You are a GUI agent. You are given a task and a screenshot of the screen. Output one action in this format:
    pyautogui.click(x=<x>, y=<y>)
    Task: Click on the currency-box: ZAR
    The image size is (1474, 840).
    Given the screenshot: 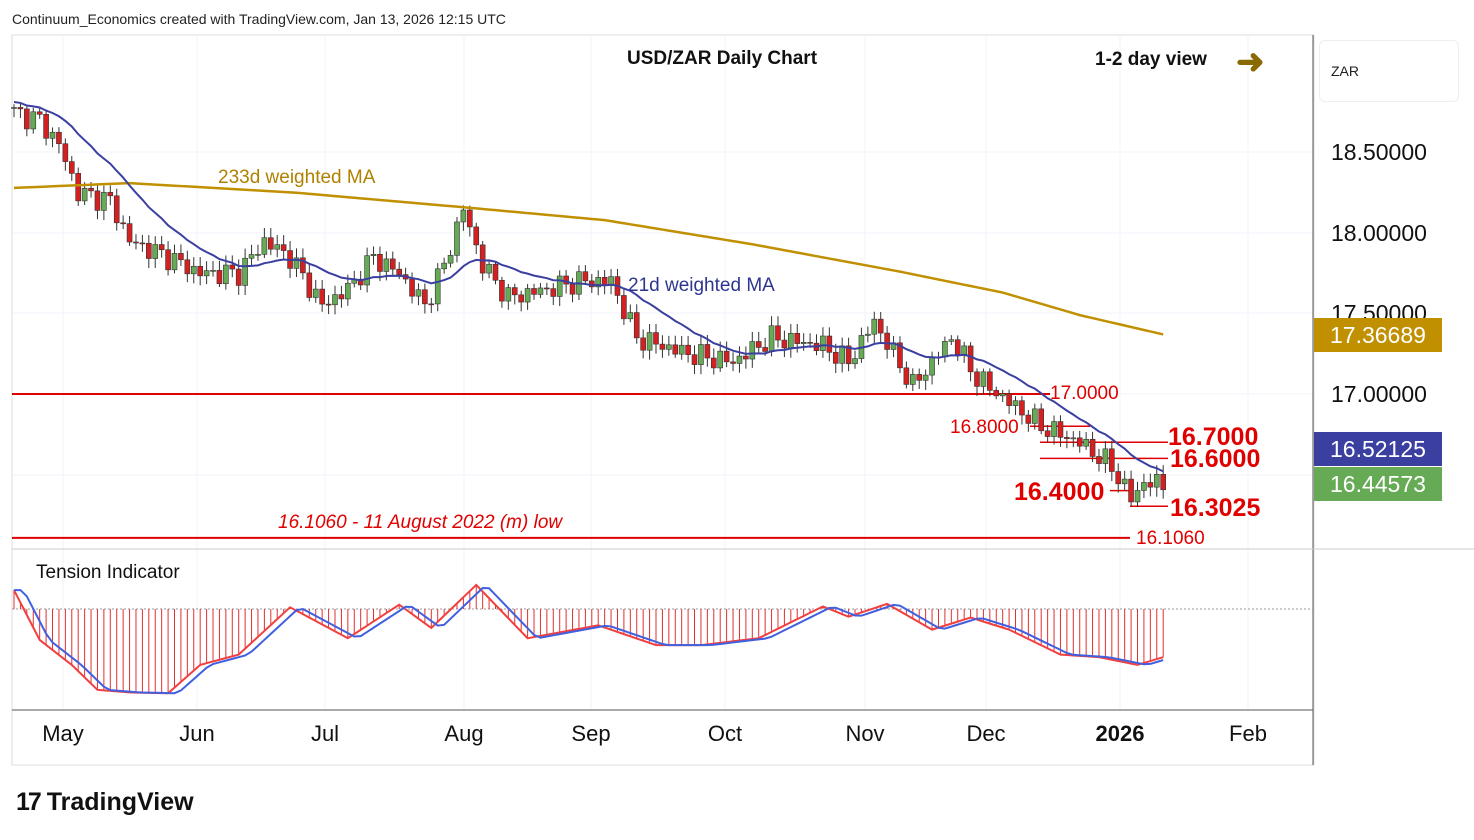 What is the action you would take?
    pyautogui.click(x=1389, y=71)
    